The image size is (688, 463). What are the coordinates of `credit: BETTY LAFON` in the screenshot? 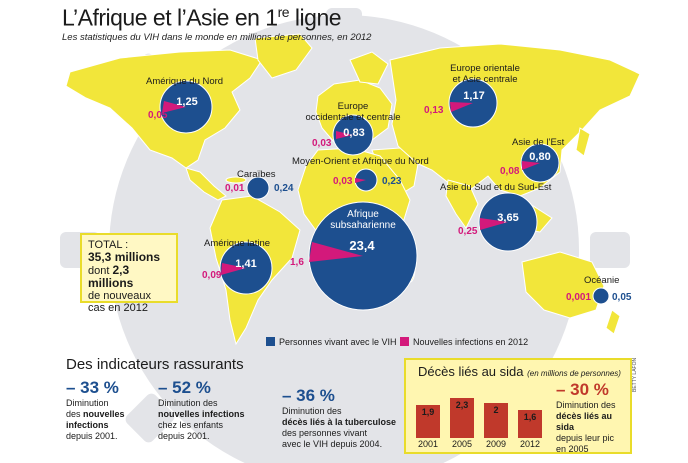 It's located at (635, 374).